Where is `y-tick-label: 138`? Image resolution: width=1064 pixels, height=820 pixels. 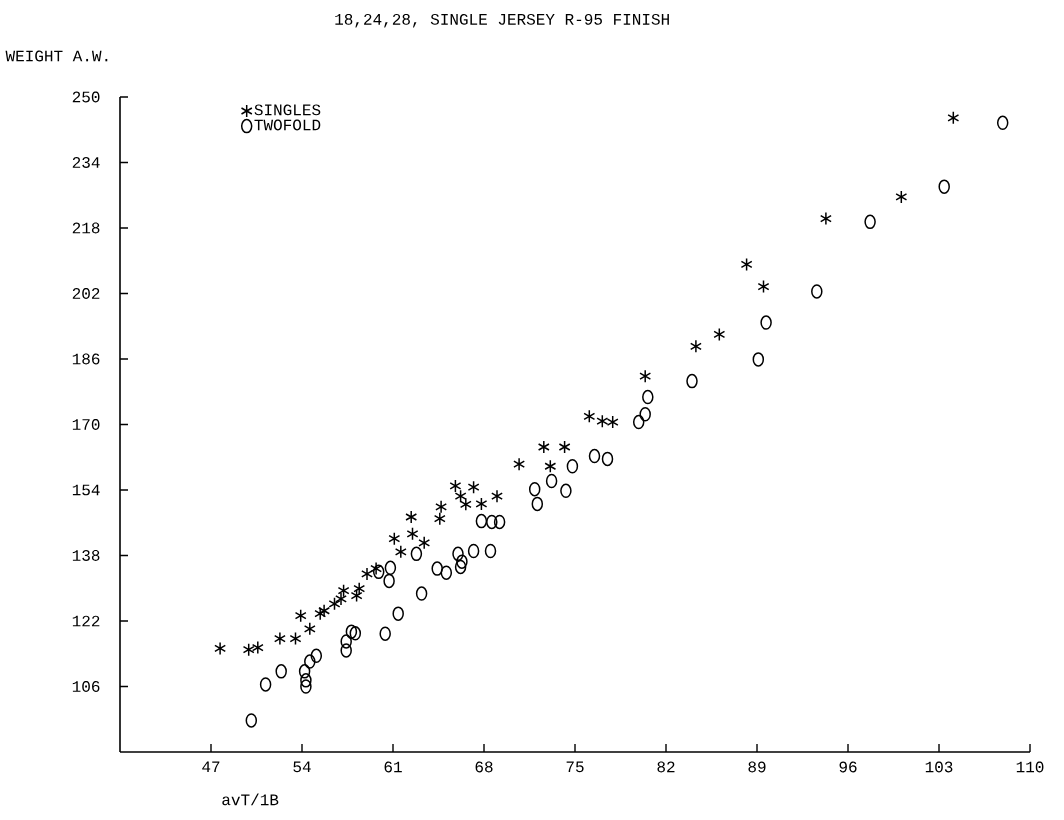 y-tick-label: 138 is located at coordinates (86, 555).